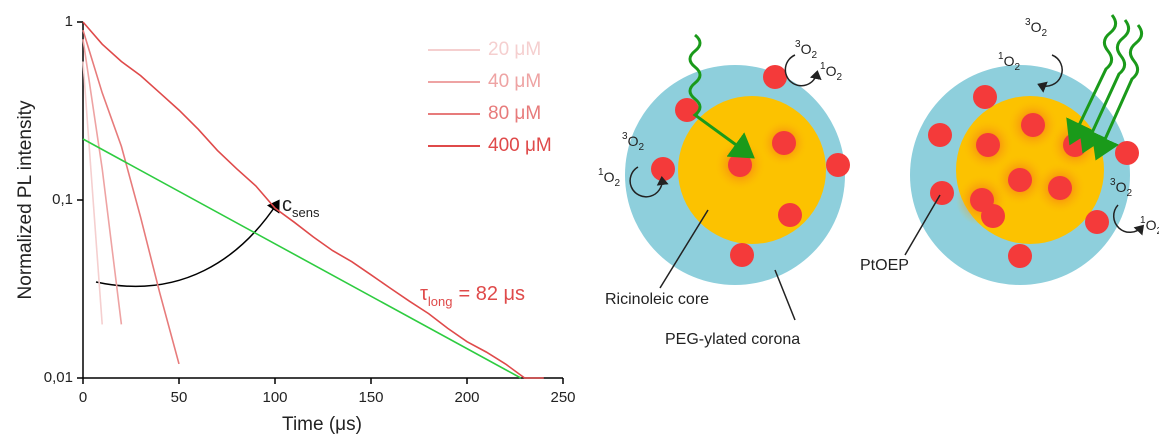 The width and height of the screenshot is (1159, 439). Describe the element at coordinates (884, 265) in the screenshot. I see `dye-label: PtOEP` at that location.